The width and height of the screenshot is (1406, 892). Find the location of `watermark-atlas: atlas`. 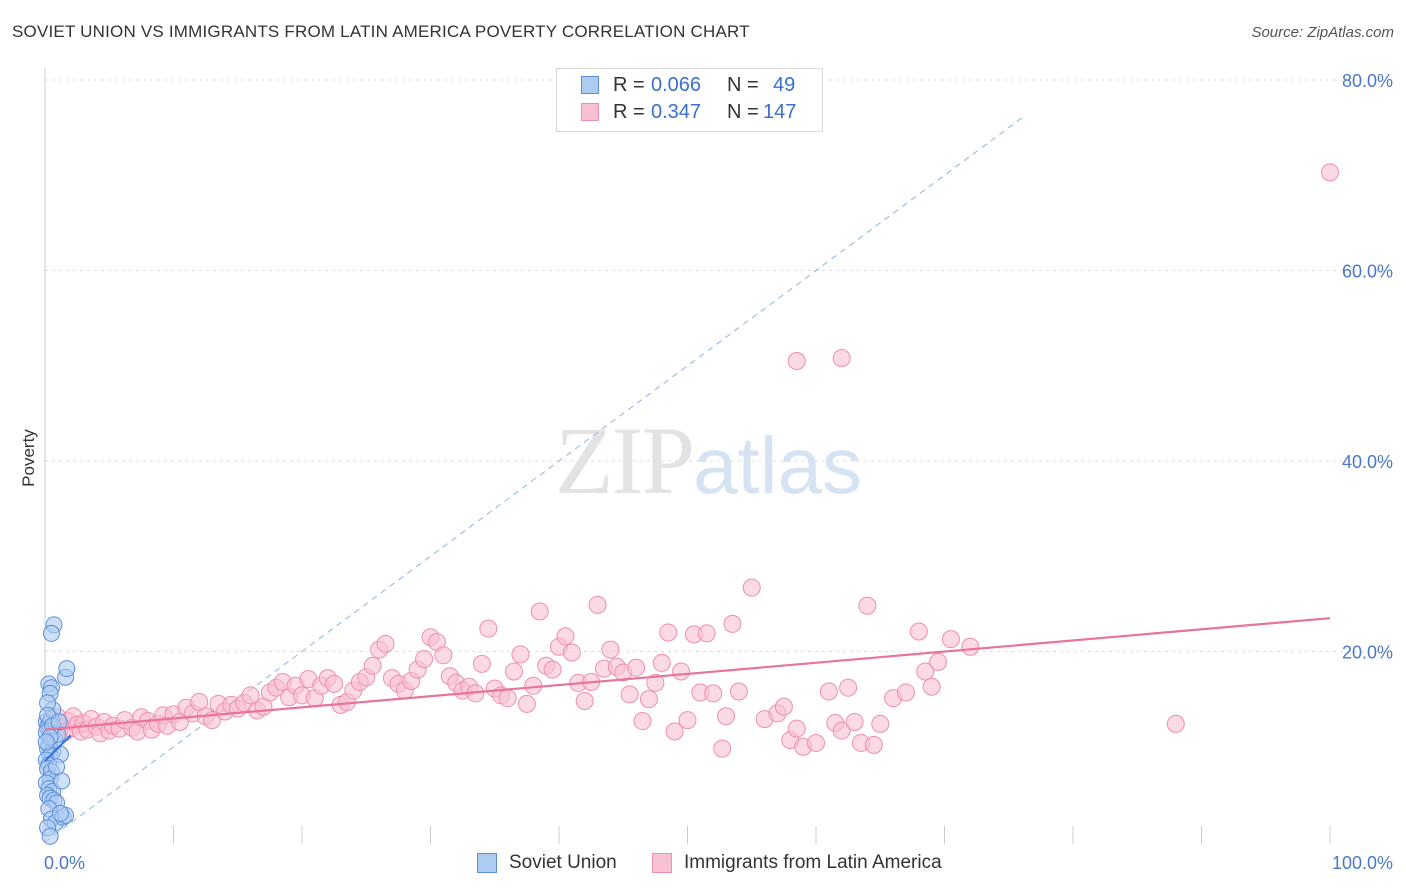

watermark-atlas: atlas is located at coordinates (777, 465).